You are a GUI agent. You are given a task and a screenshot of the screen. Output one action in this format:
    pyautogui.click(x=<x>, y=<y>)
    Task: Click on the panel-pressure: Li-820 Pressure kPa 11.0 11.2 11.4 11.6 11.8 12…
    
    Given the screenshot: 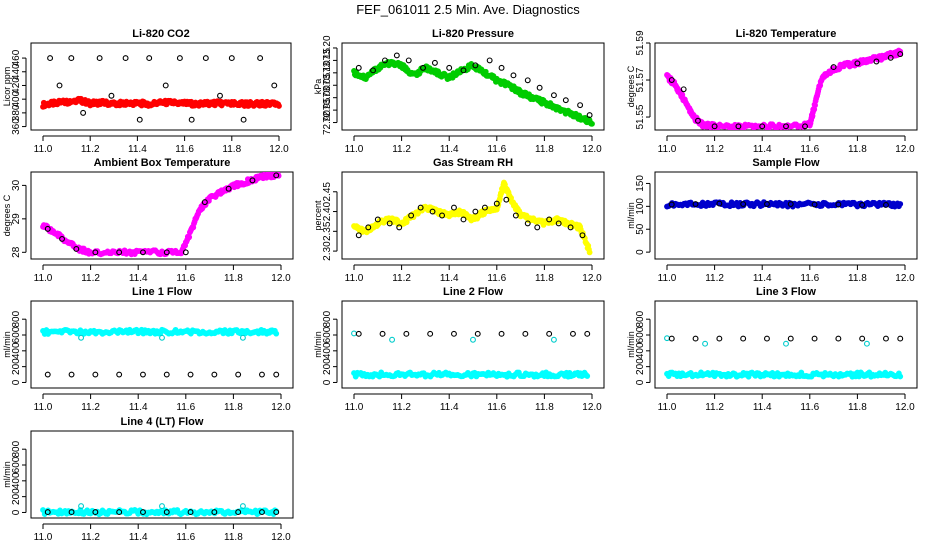 What is the action you would take?
    pyautogui.click(x=459, y=91)
    